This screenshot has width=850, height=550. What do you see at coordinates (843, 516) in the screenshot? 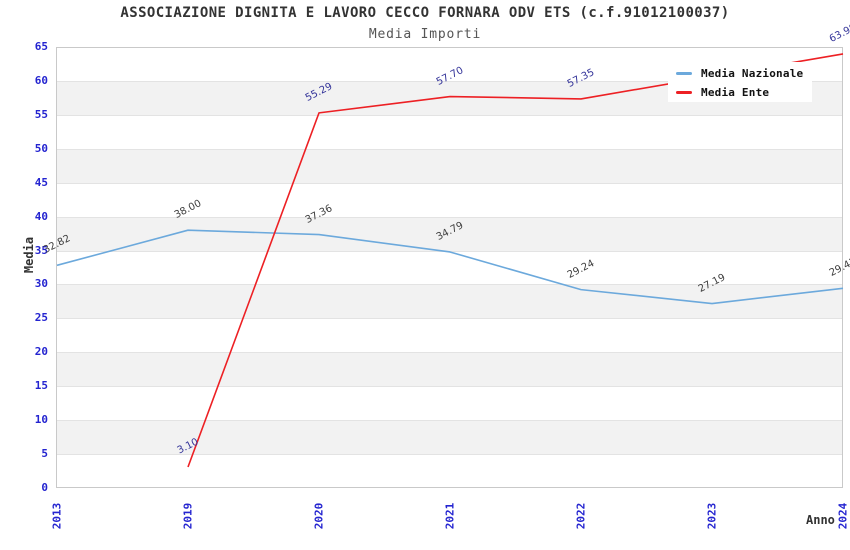
I see `x-tick-label-2024: 2024` at bounding box center [843, 516].